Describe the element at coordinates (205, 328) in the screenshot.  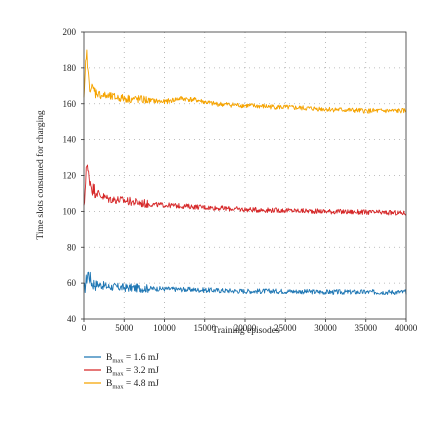
I see `x-tick-label: 15000` at that location.